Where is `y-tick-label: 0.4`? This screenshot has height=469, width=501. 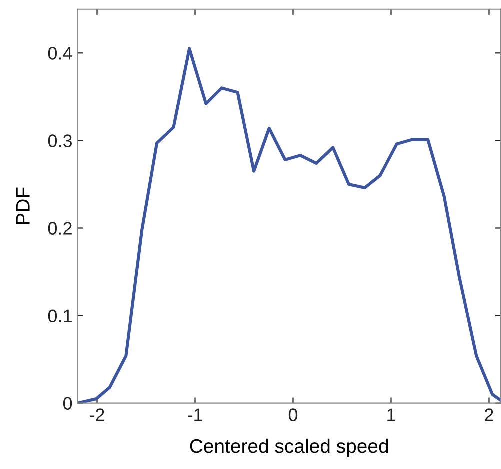 y-tick-label: 0.4 is located at coordinates (60, 53).